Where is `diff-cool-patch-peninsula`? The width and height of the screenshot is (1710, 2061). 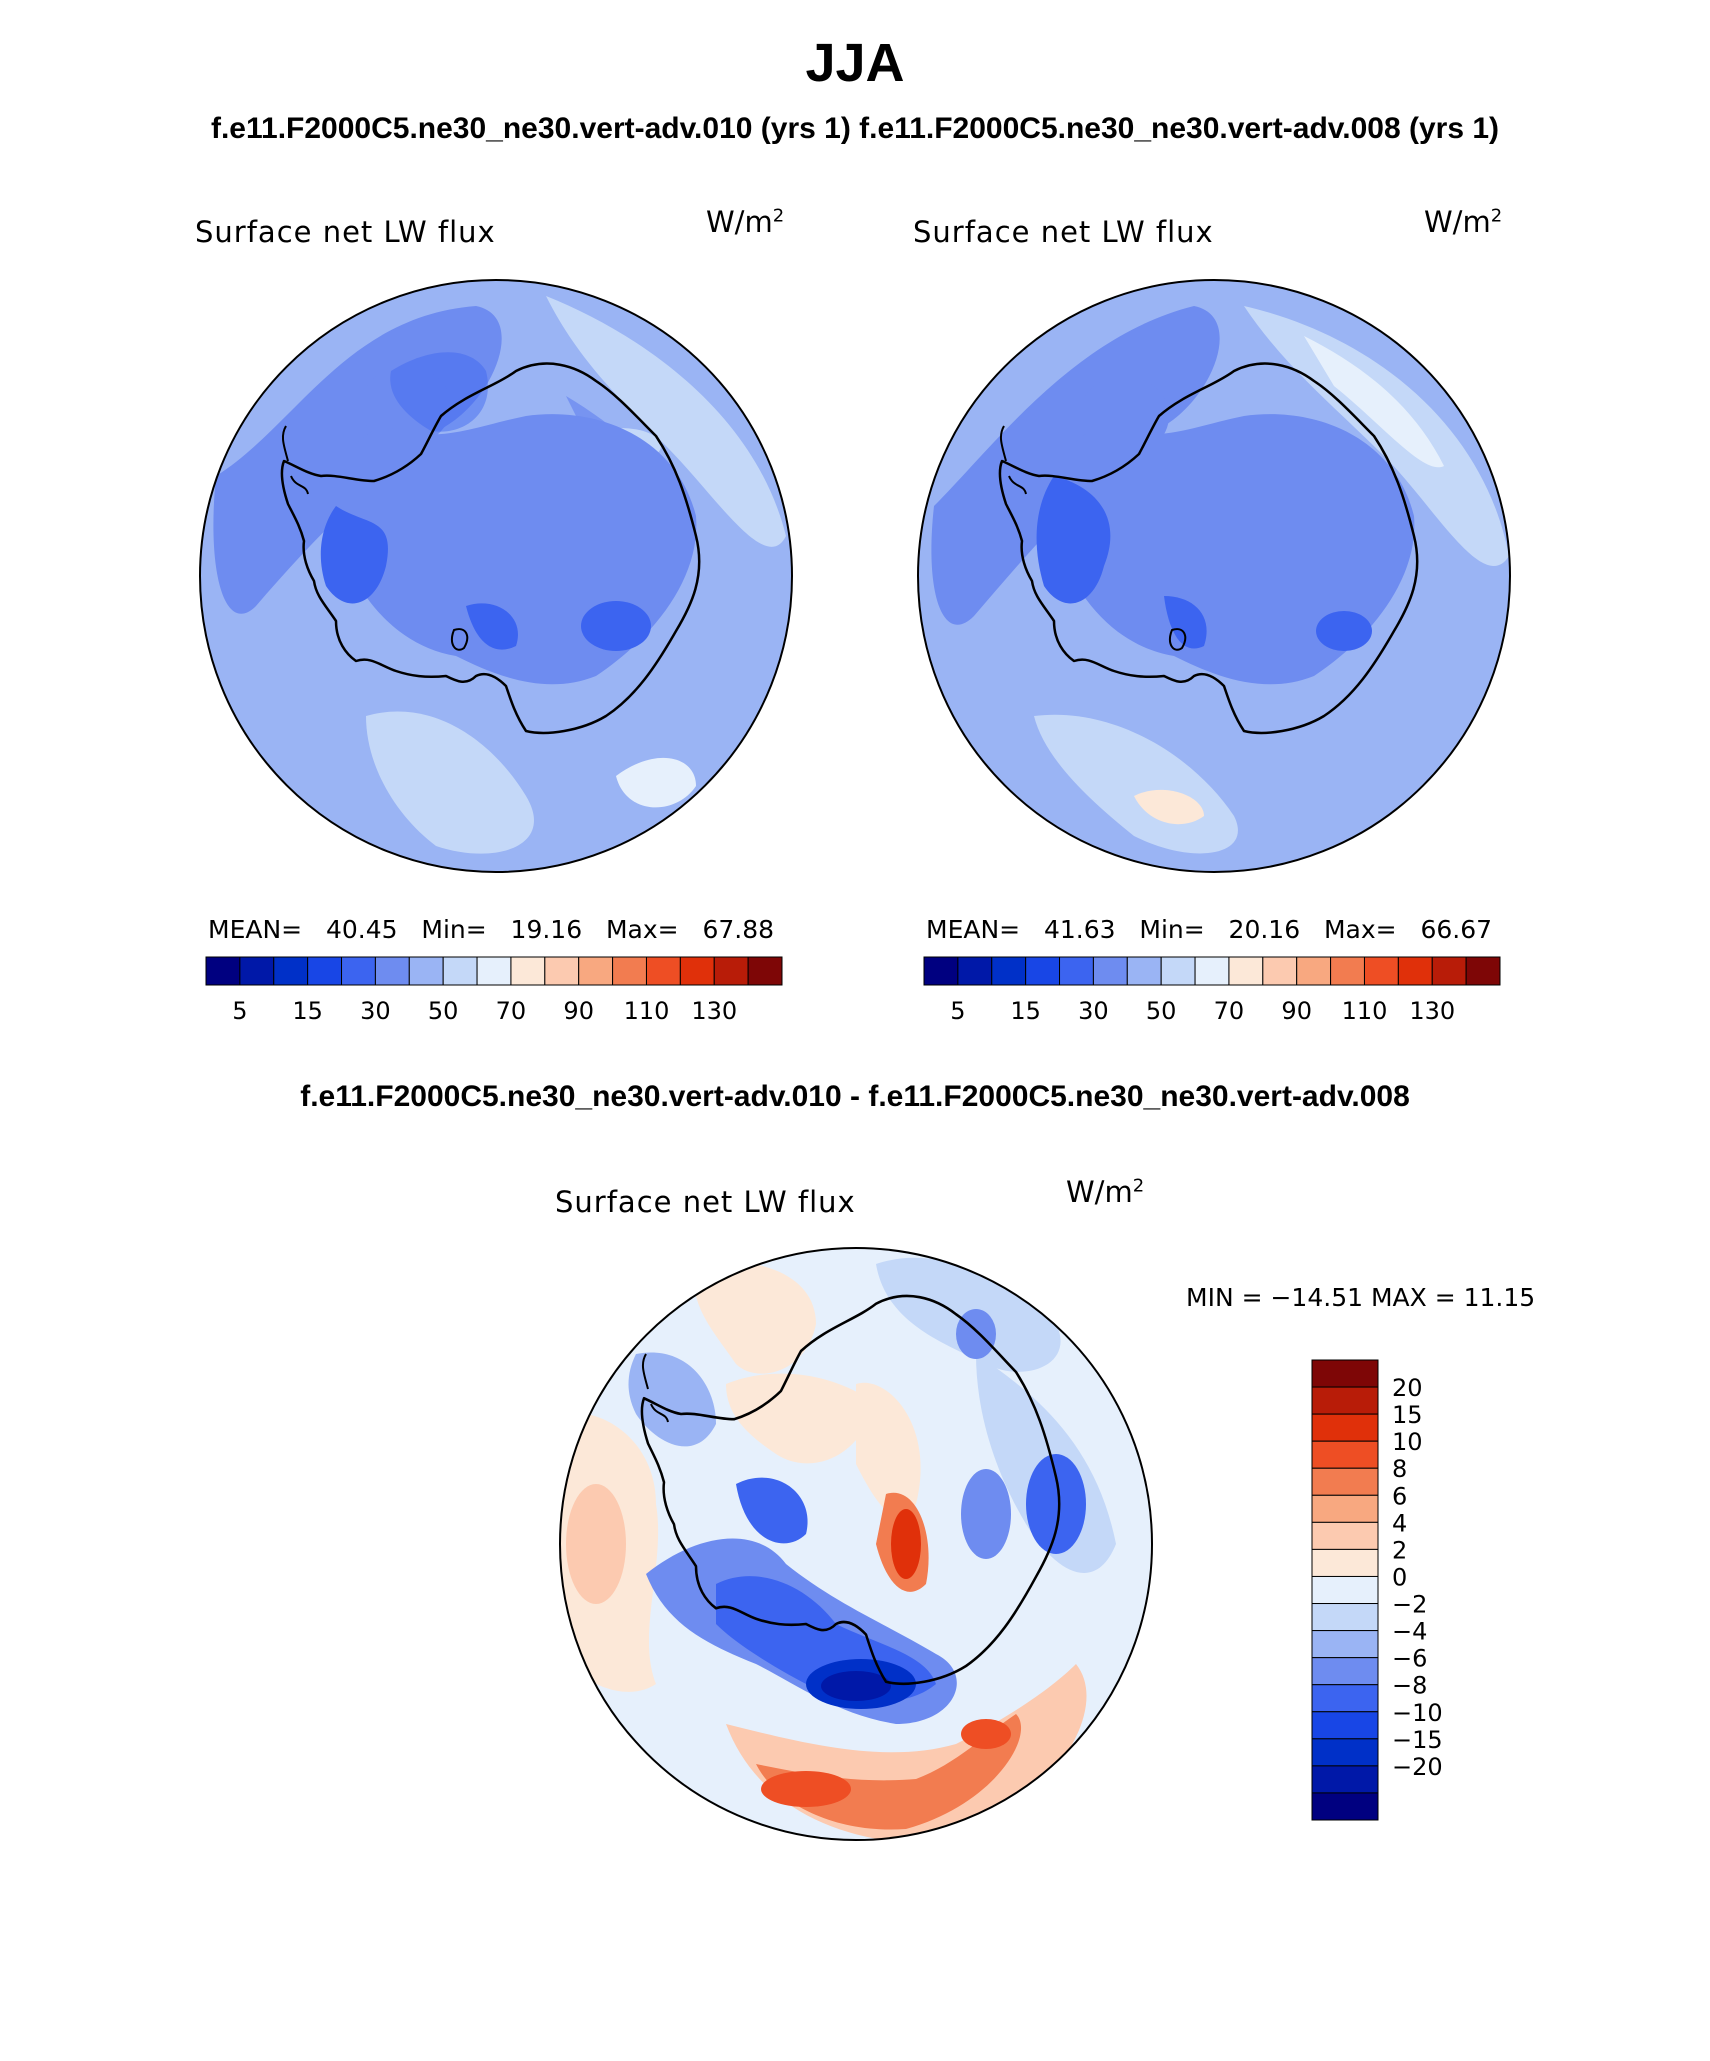
diff-cool-patch-peninsula is located at coordinates (672, 1399).